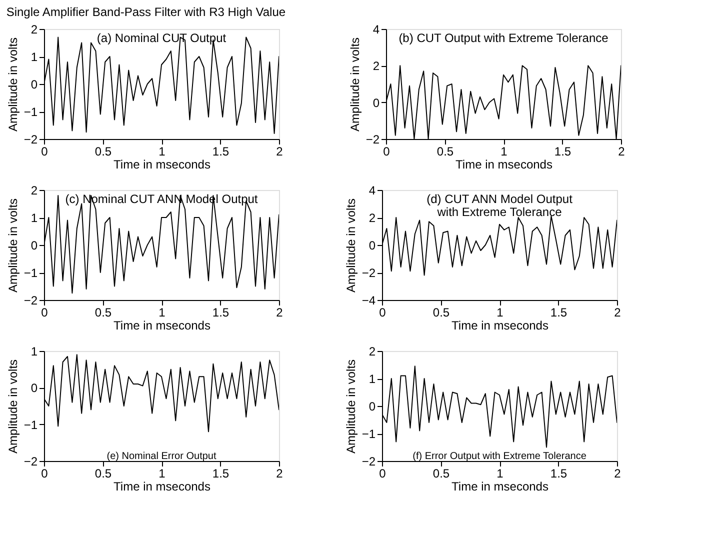 The image size is (711, 536). Describe the element at coordinates (500, 205) in the screenshot. I see `annotation: (d) CUT ANN Model Output with Extreme Tolerance` at that location.